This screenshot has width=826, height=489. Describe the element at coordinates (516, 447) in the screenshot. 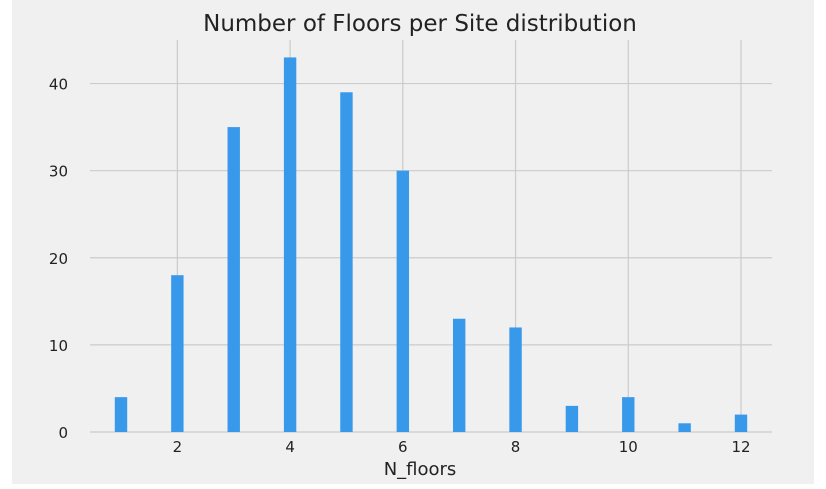

I see `x-tick-label: 8` at that location.